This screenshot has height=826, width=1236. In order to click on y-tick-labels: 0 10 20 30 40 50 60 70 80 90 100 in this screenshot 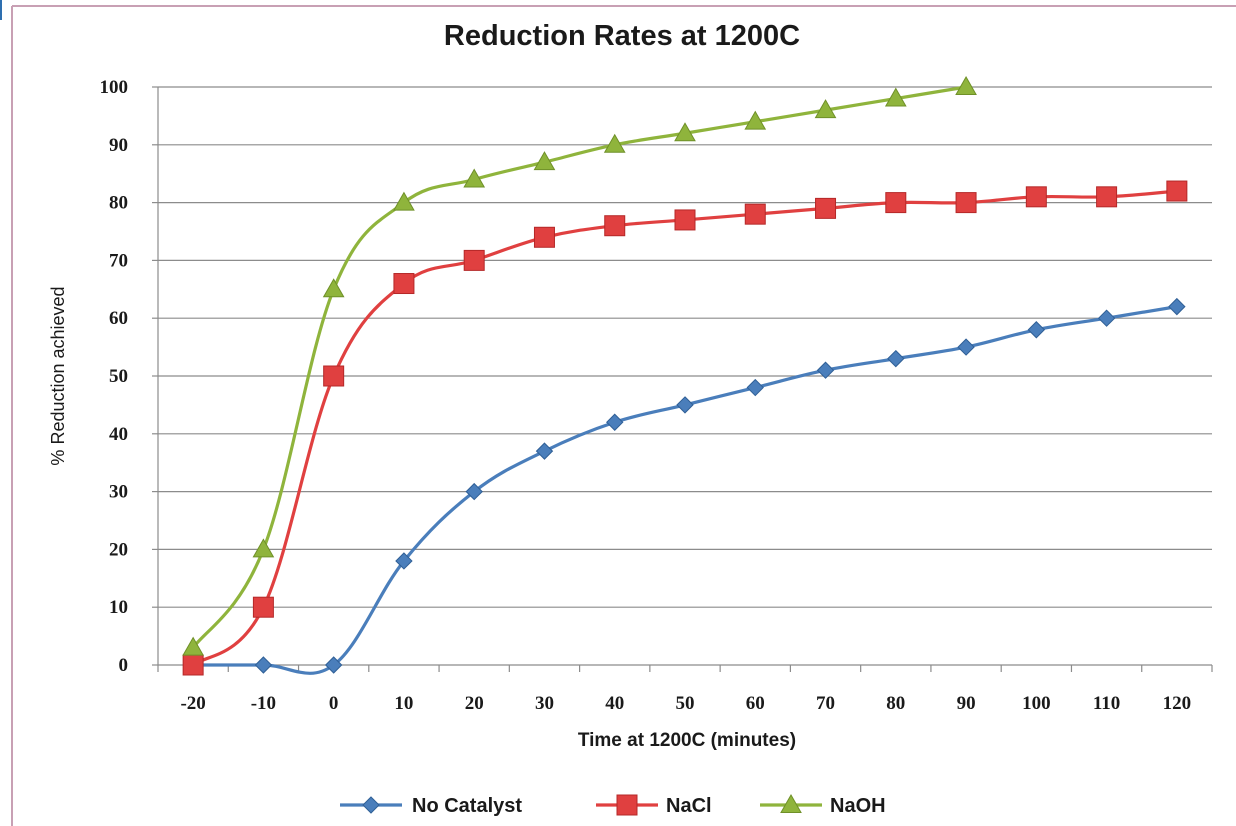, I will do `click(114, 376)`.